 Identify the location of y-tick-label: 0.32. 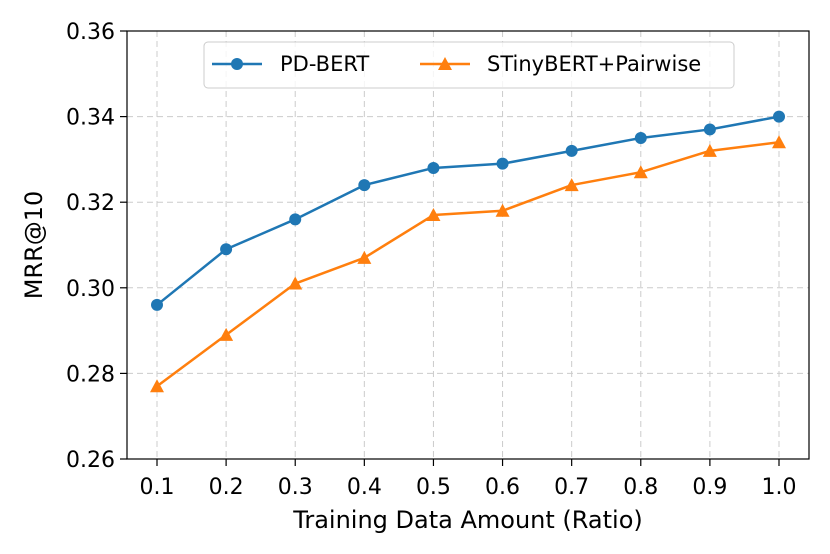
(90, 203).